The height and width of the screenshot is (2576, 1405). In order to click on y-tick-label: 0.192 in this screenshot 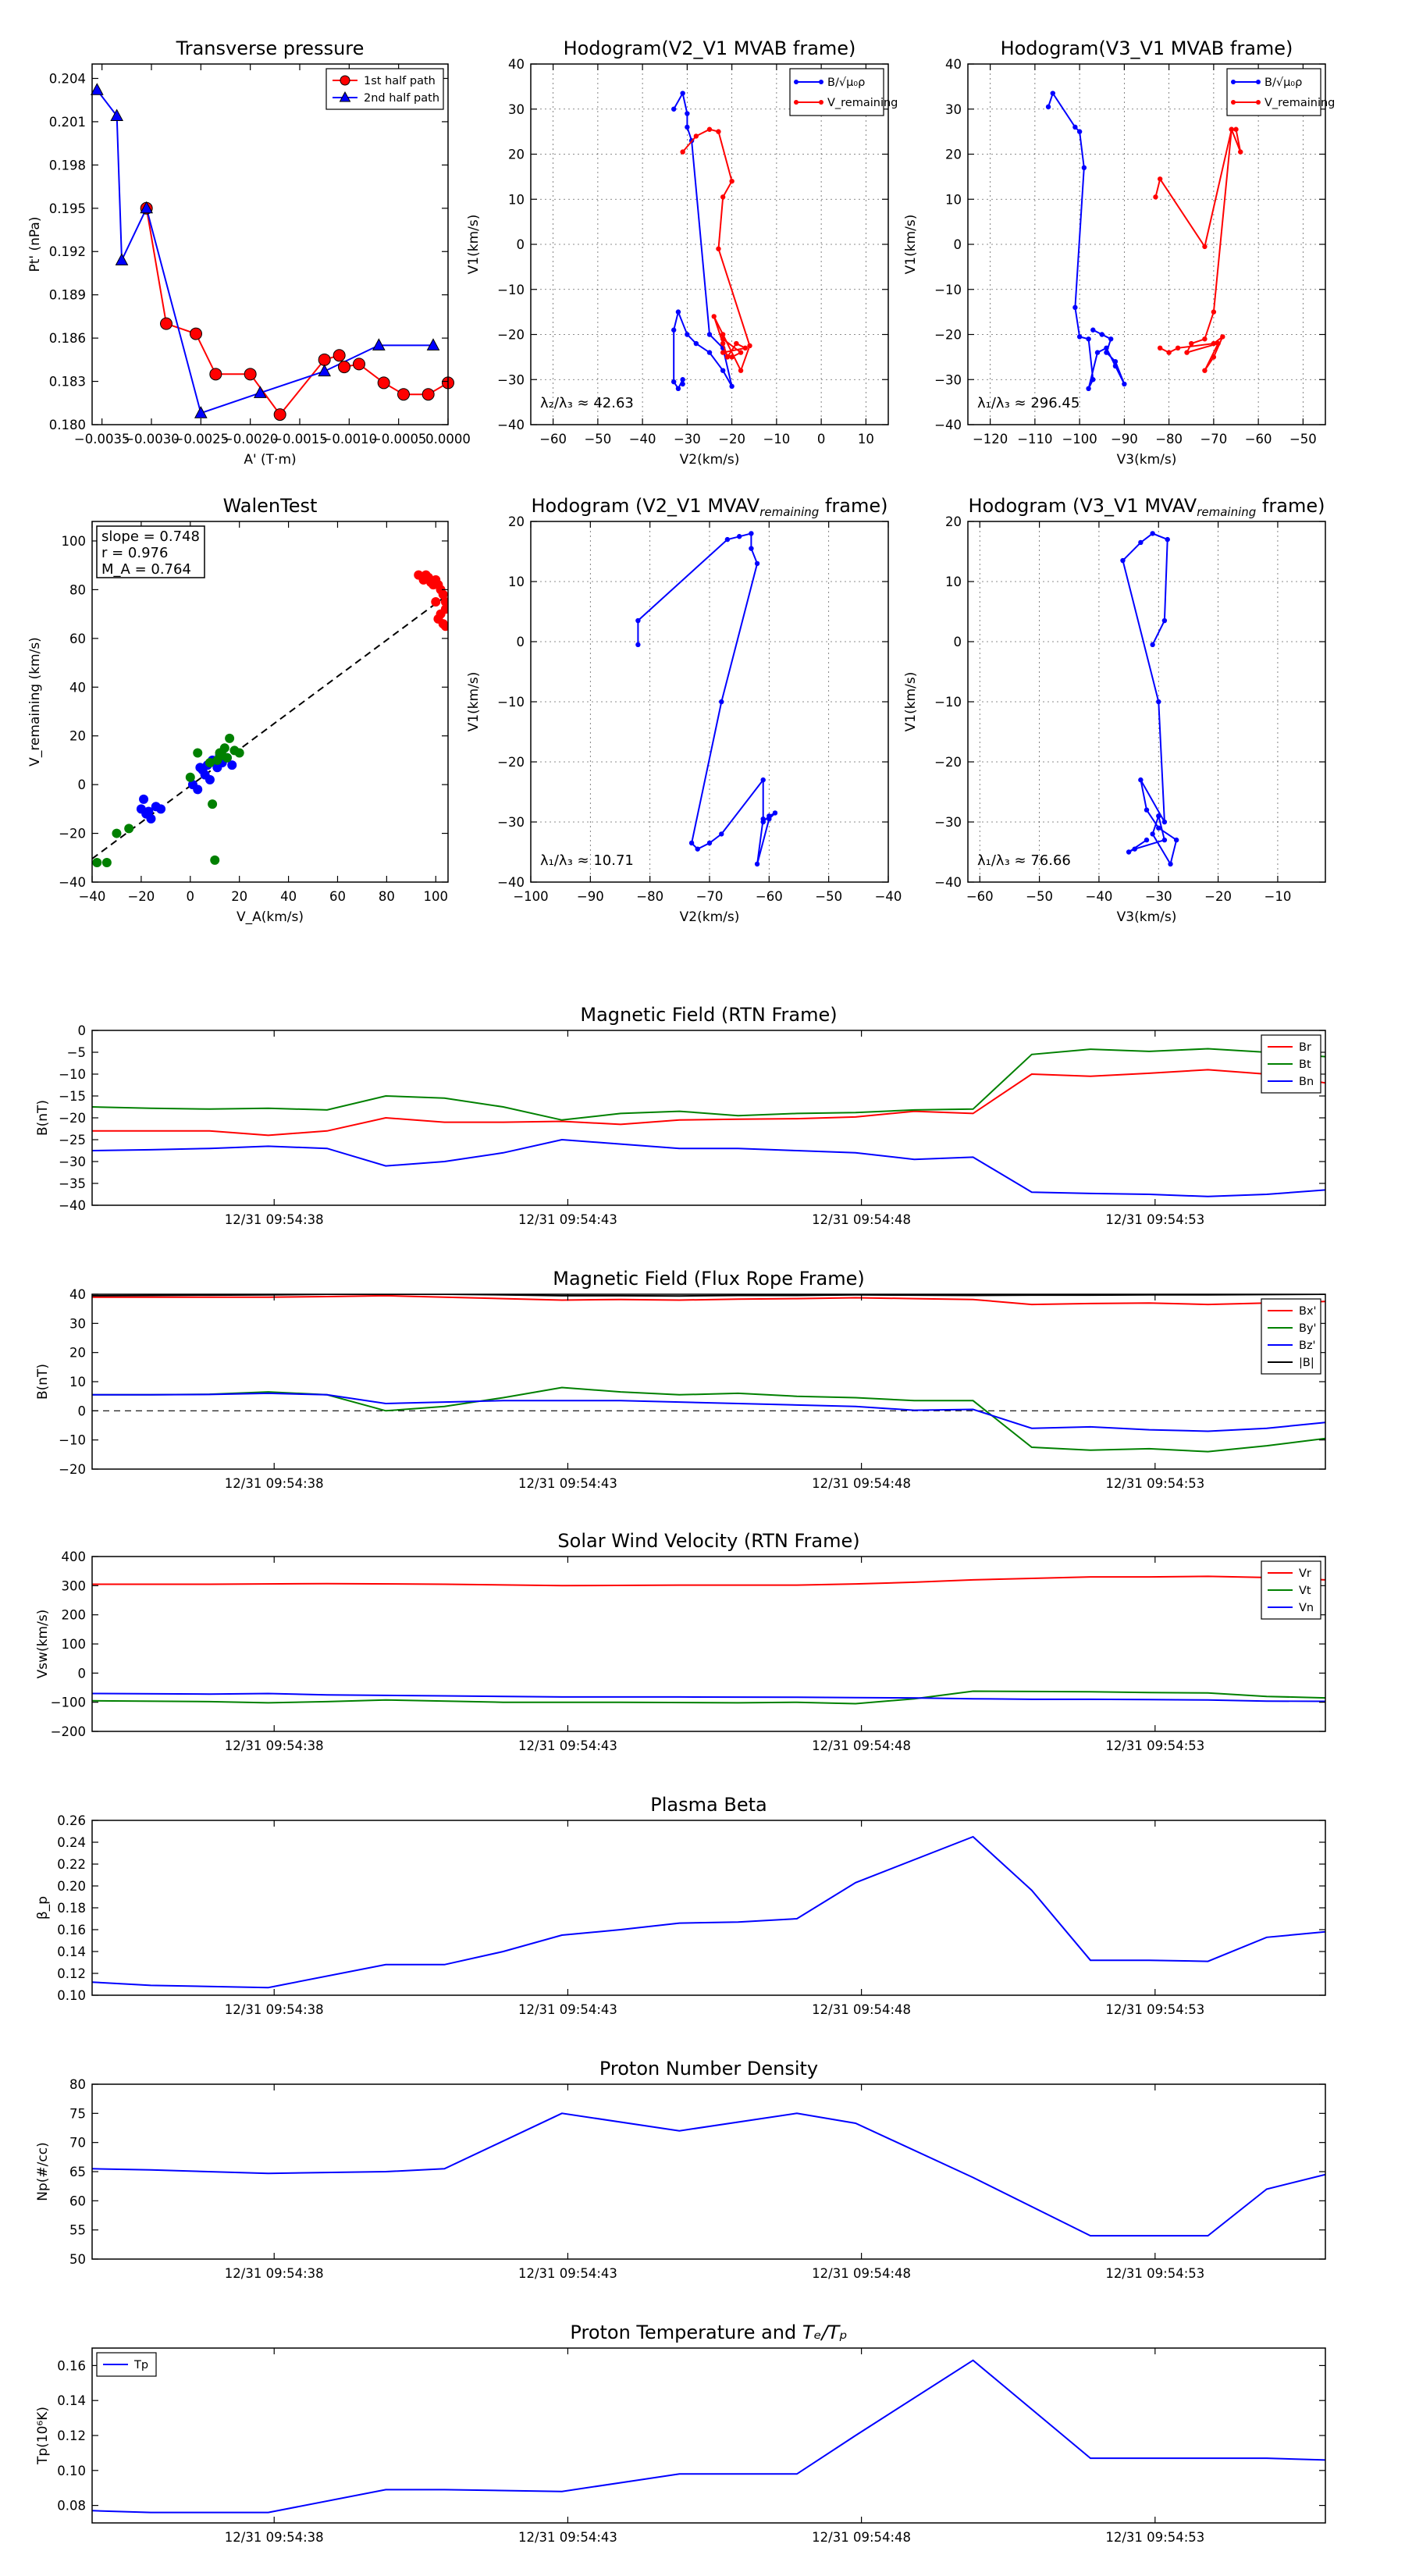, I will do `click(68, 251)`.